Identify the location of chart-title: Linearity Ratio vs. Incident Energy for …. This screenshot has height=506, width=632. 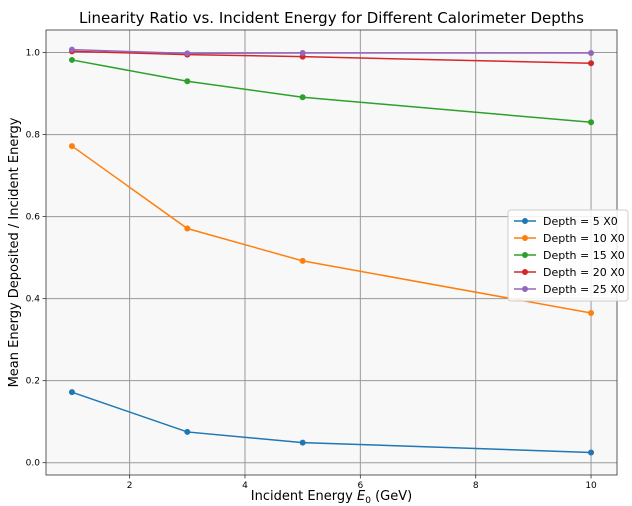
(331, 18).